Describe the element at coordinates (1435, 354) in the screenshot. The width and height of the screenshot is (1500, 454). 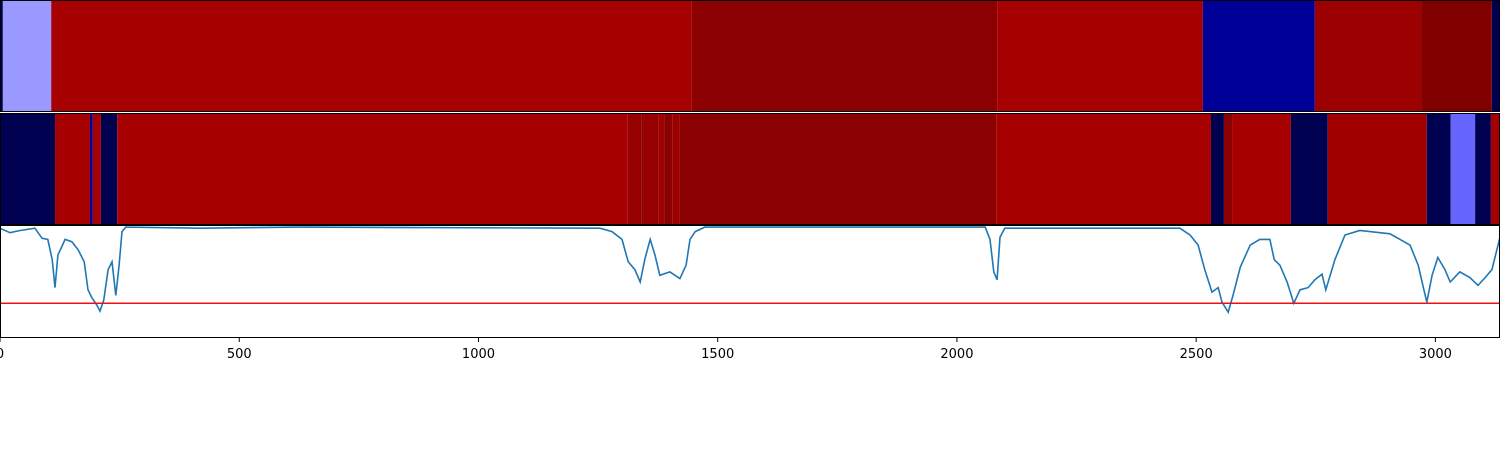
I see `x-tick-label: 3000` at that location.